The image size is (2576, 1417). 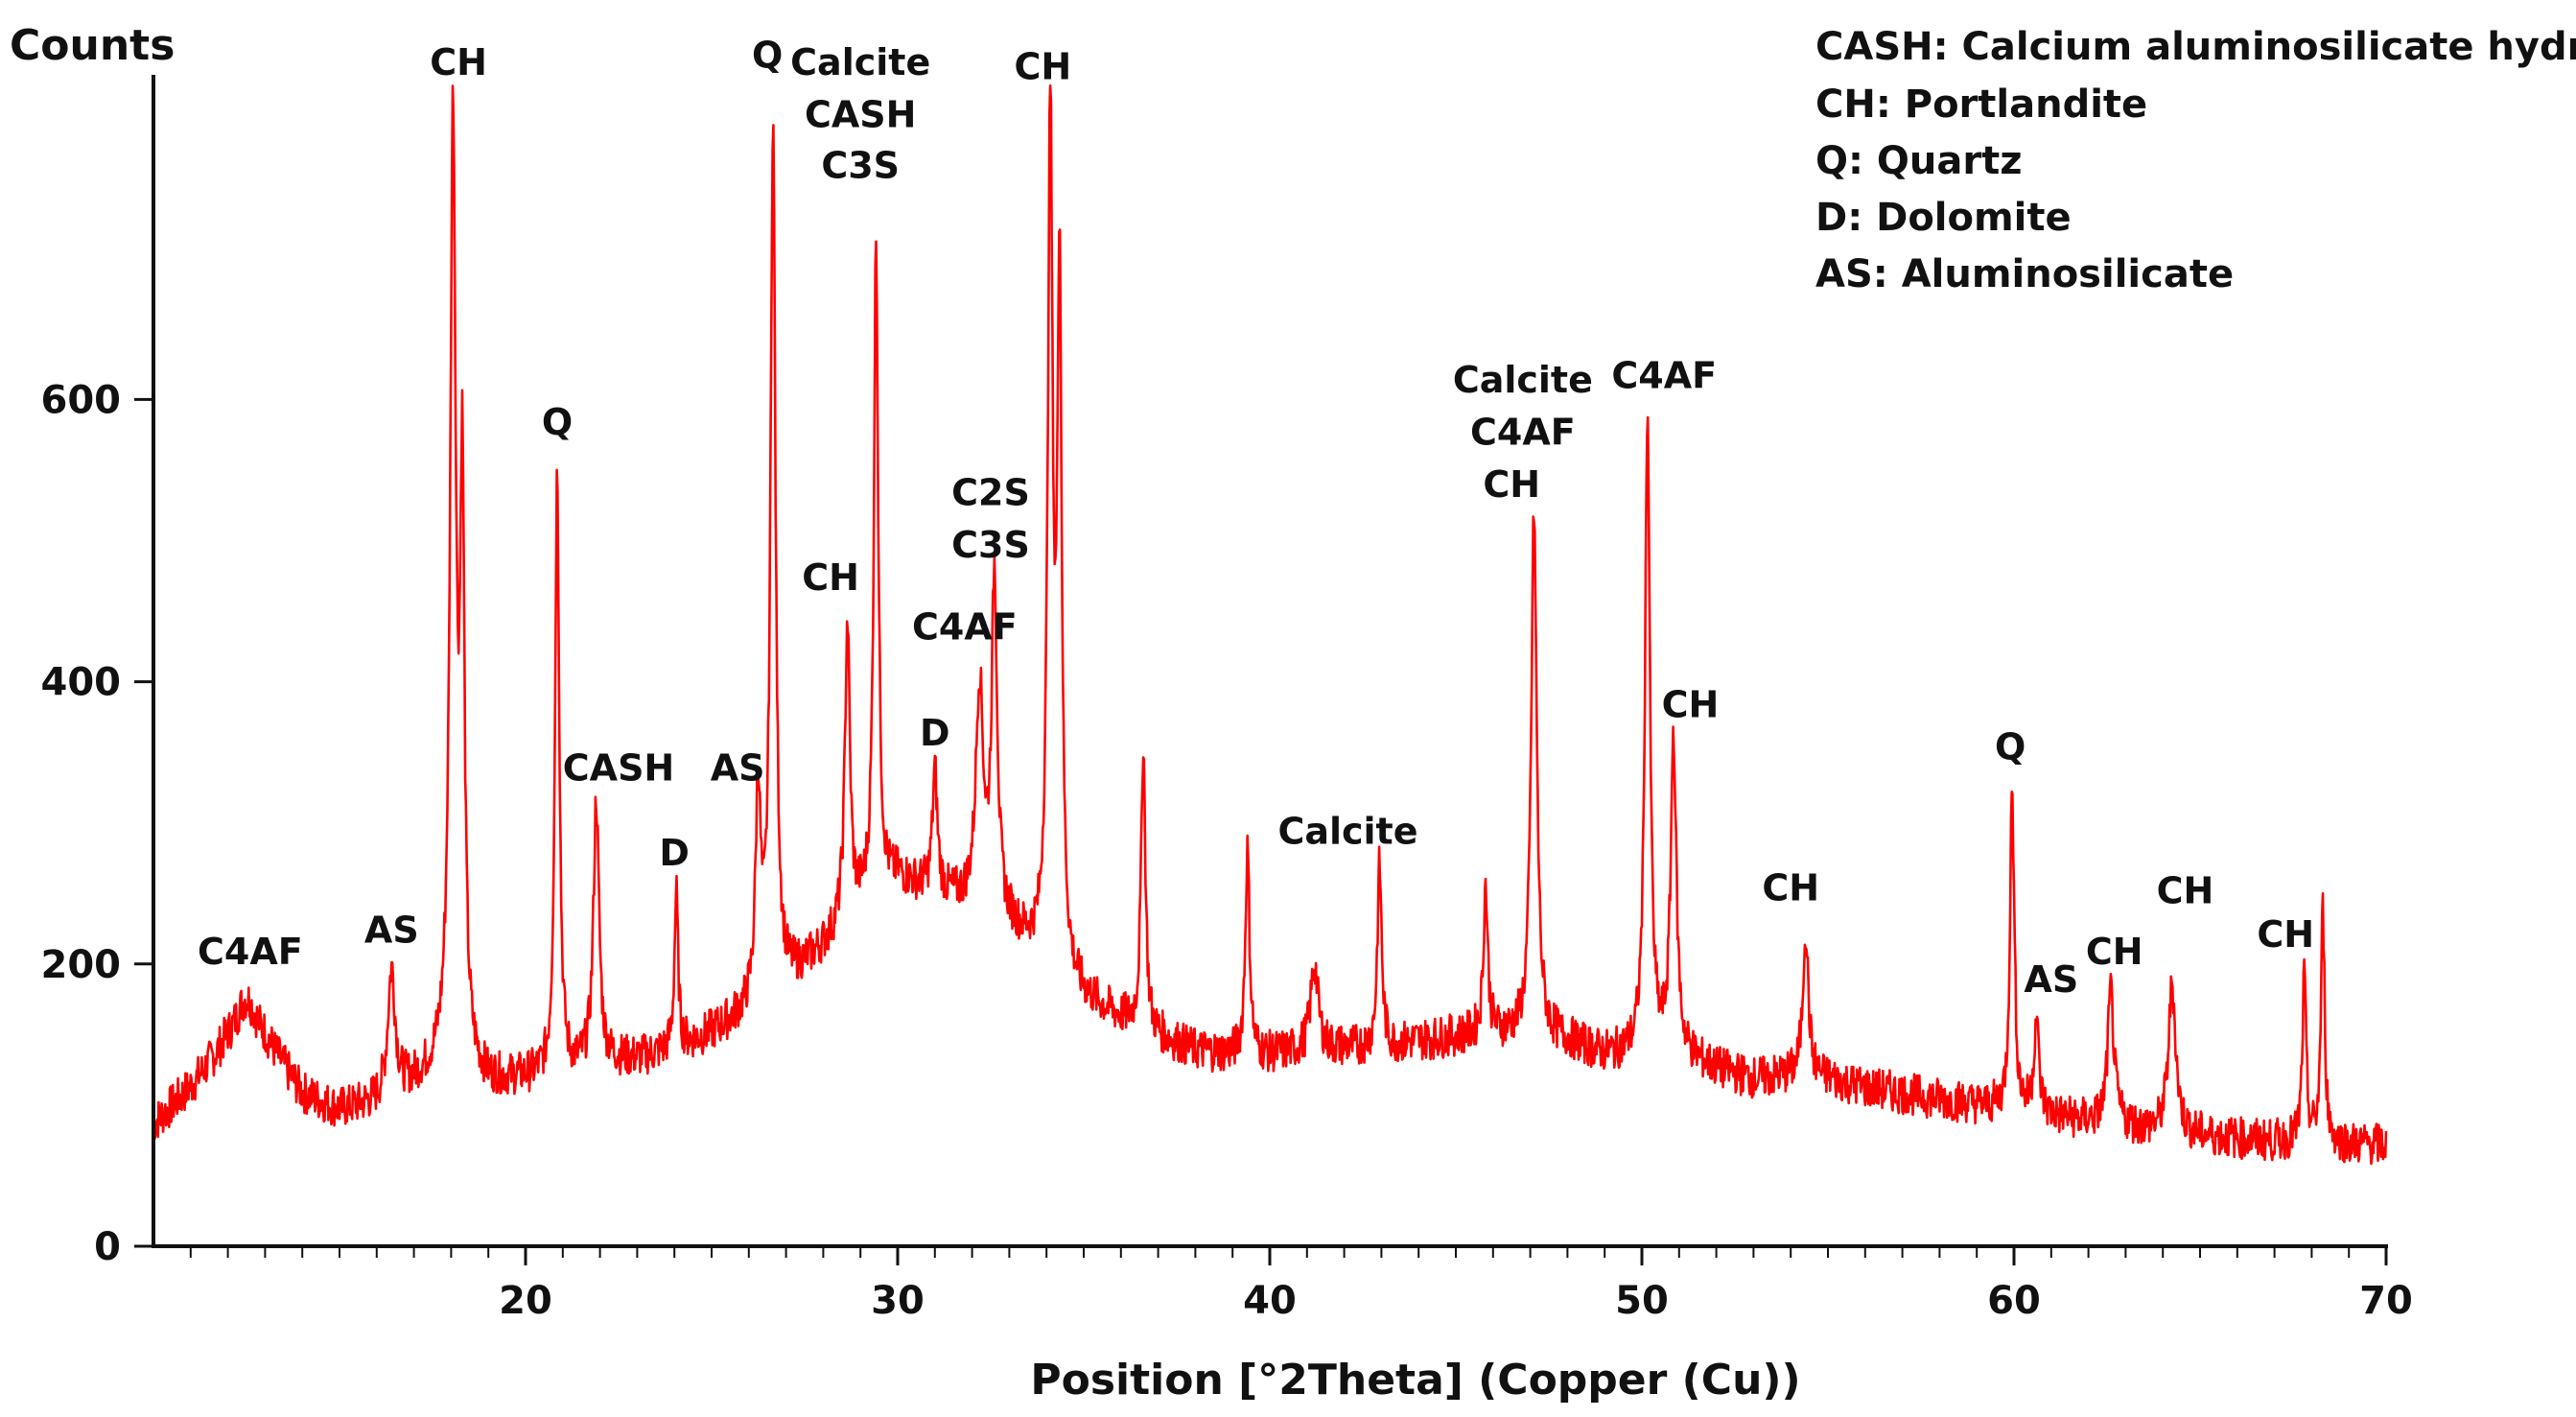 I want to click on y-tick-label: 200, so click(x=81, y=965).